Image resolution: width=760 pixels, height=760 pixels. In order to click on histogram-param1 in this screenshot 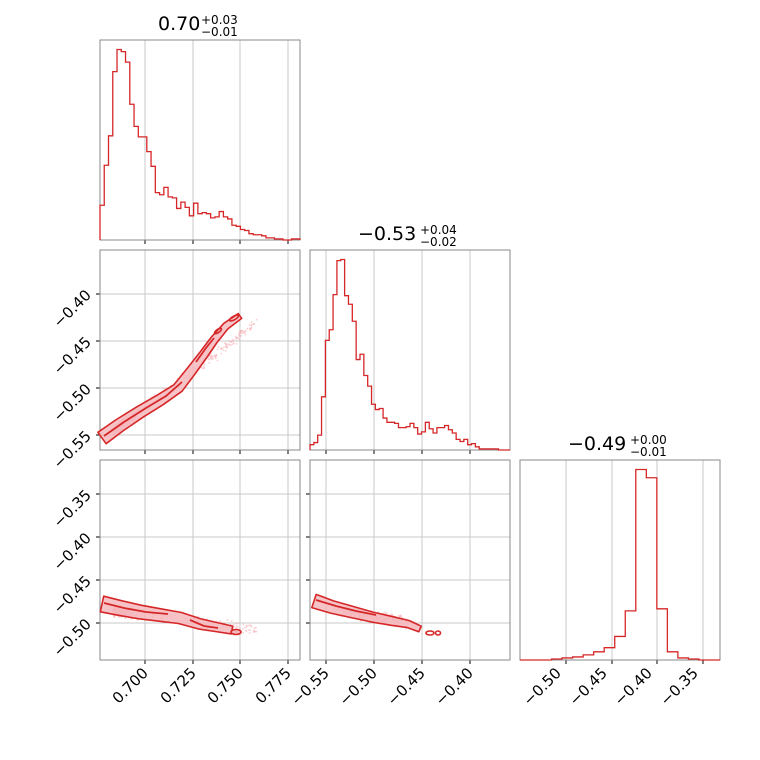, I will do `click(200, 144)`.